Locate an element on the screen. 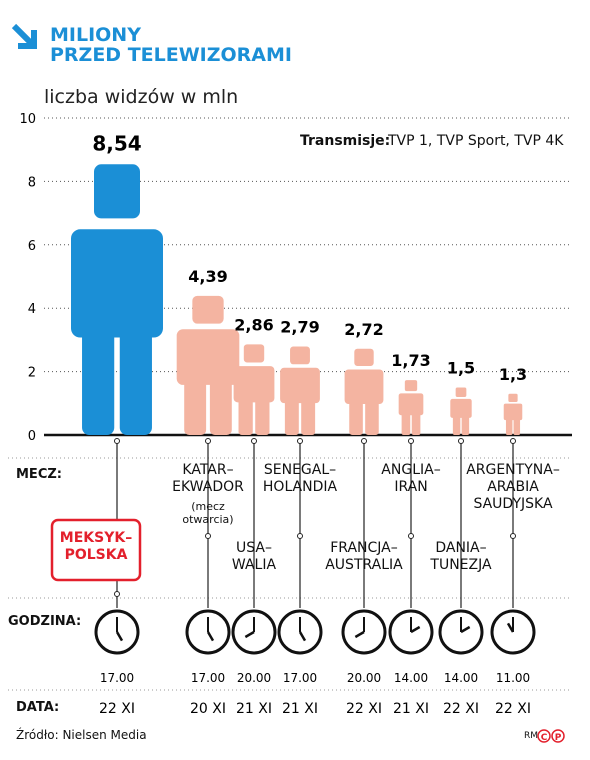 The image size is (590, 760). logo-letter: C is located at coordinates (544, 738).